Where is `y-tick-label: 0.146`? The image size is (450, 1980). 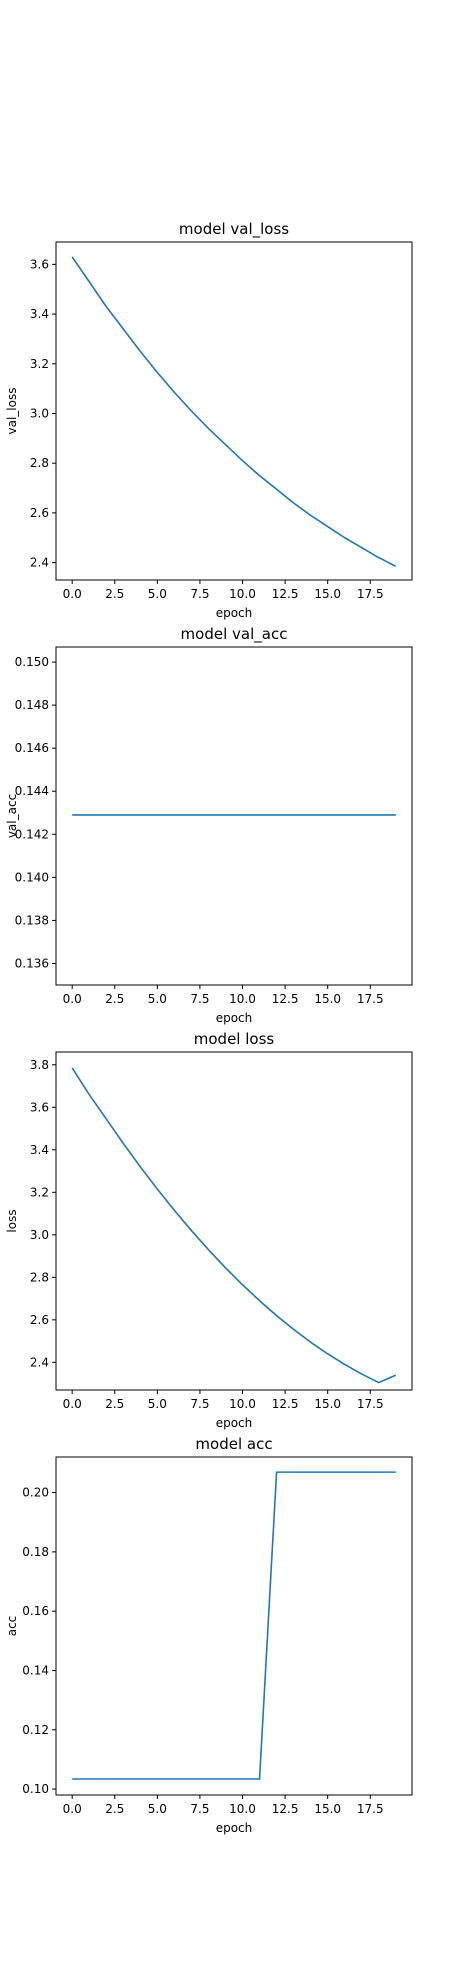 y-tick-label: 0.146 is located at coordinates (32, 748).